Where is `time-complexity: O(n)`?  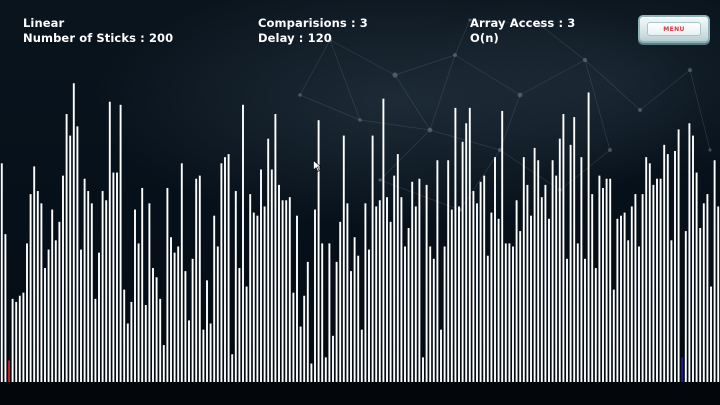 time-complexity: O(n) is located at coordinates (484, 38).